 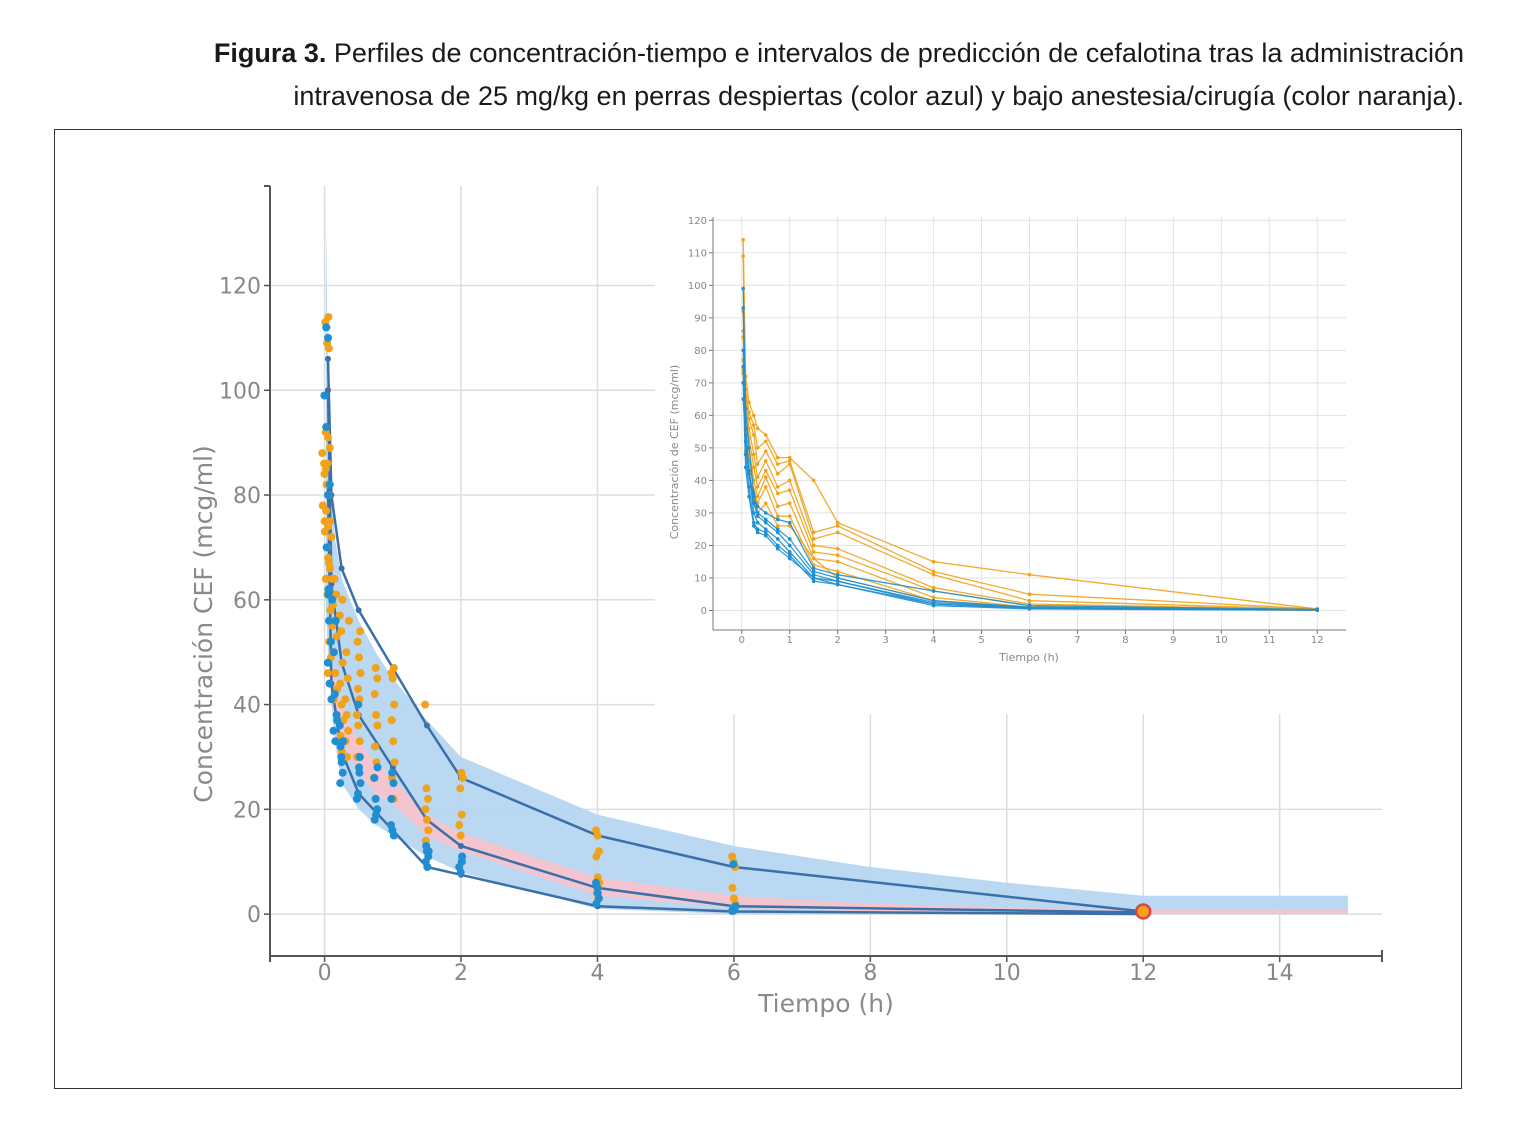 I want to click on inset-y-tick-label: 50, so click(x=700, y=448).